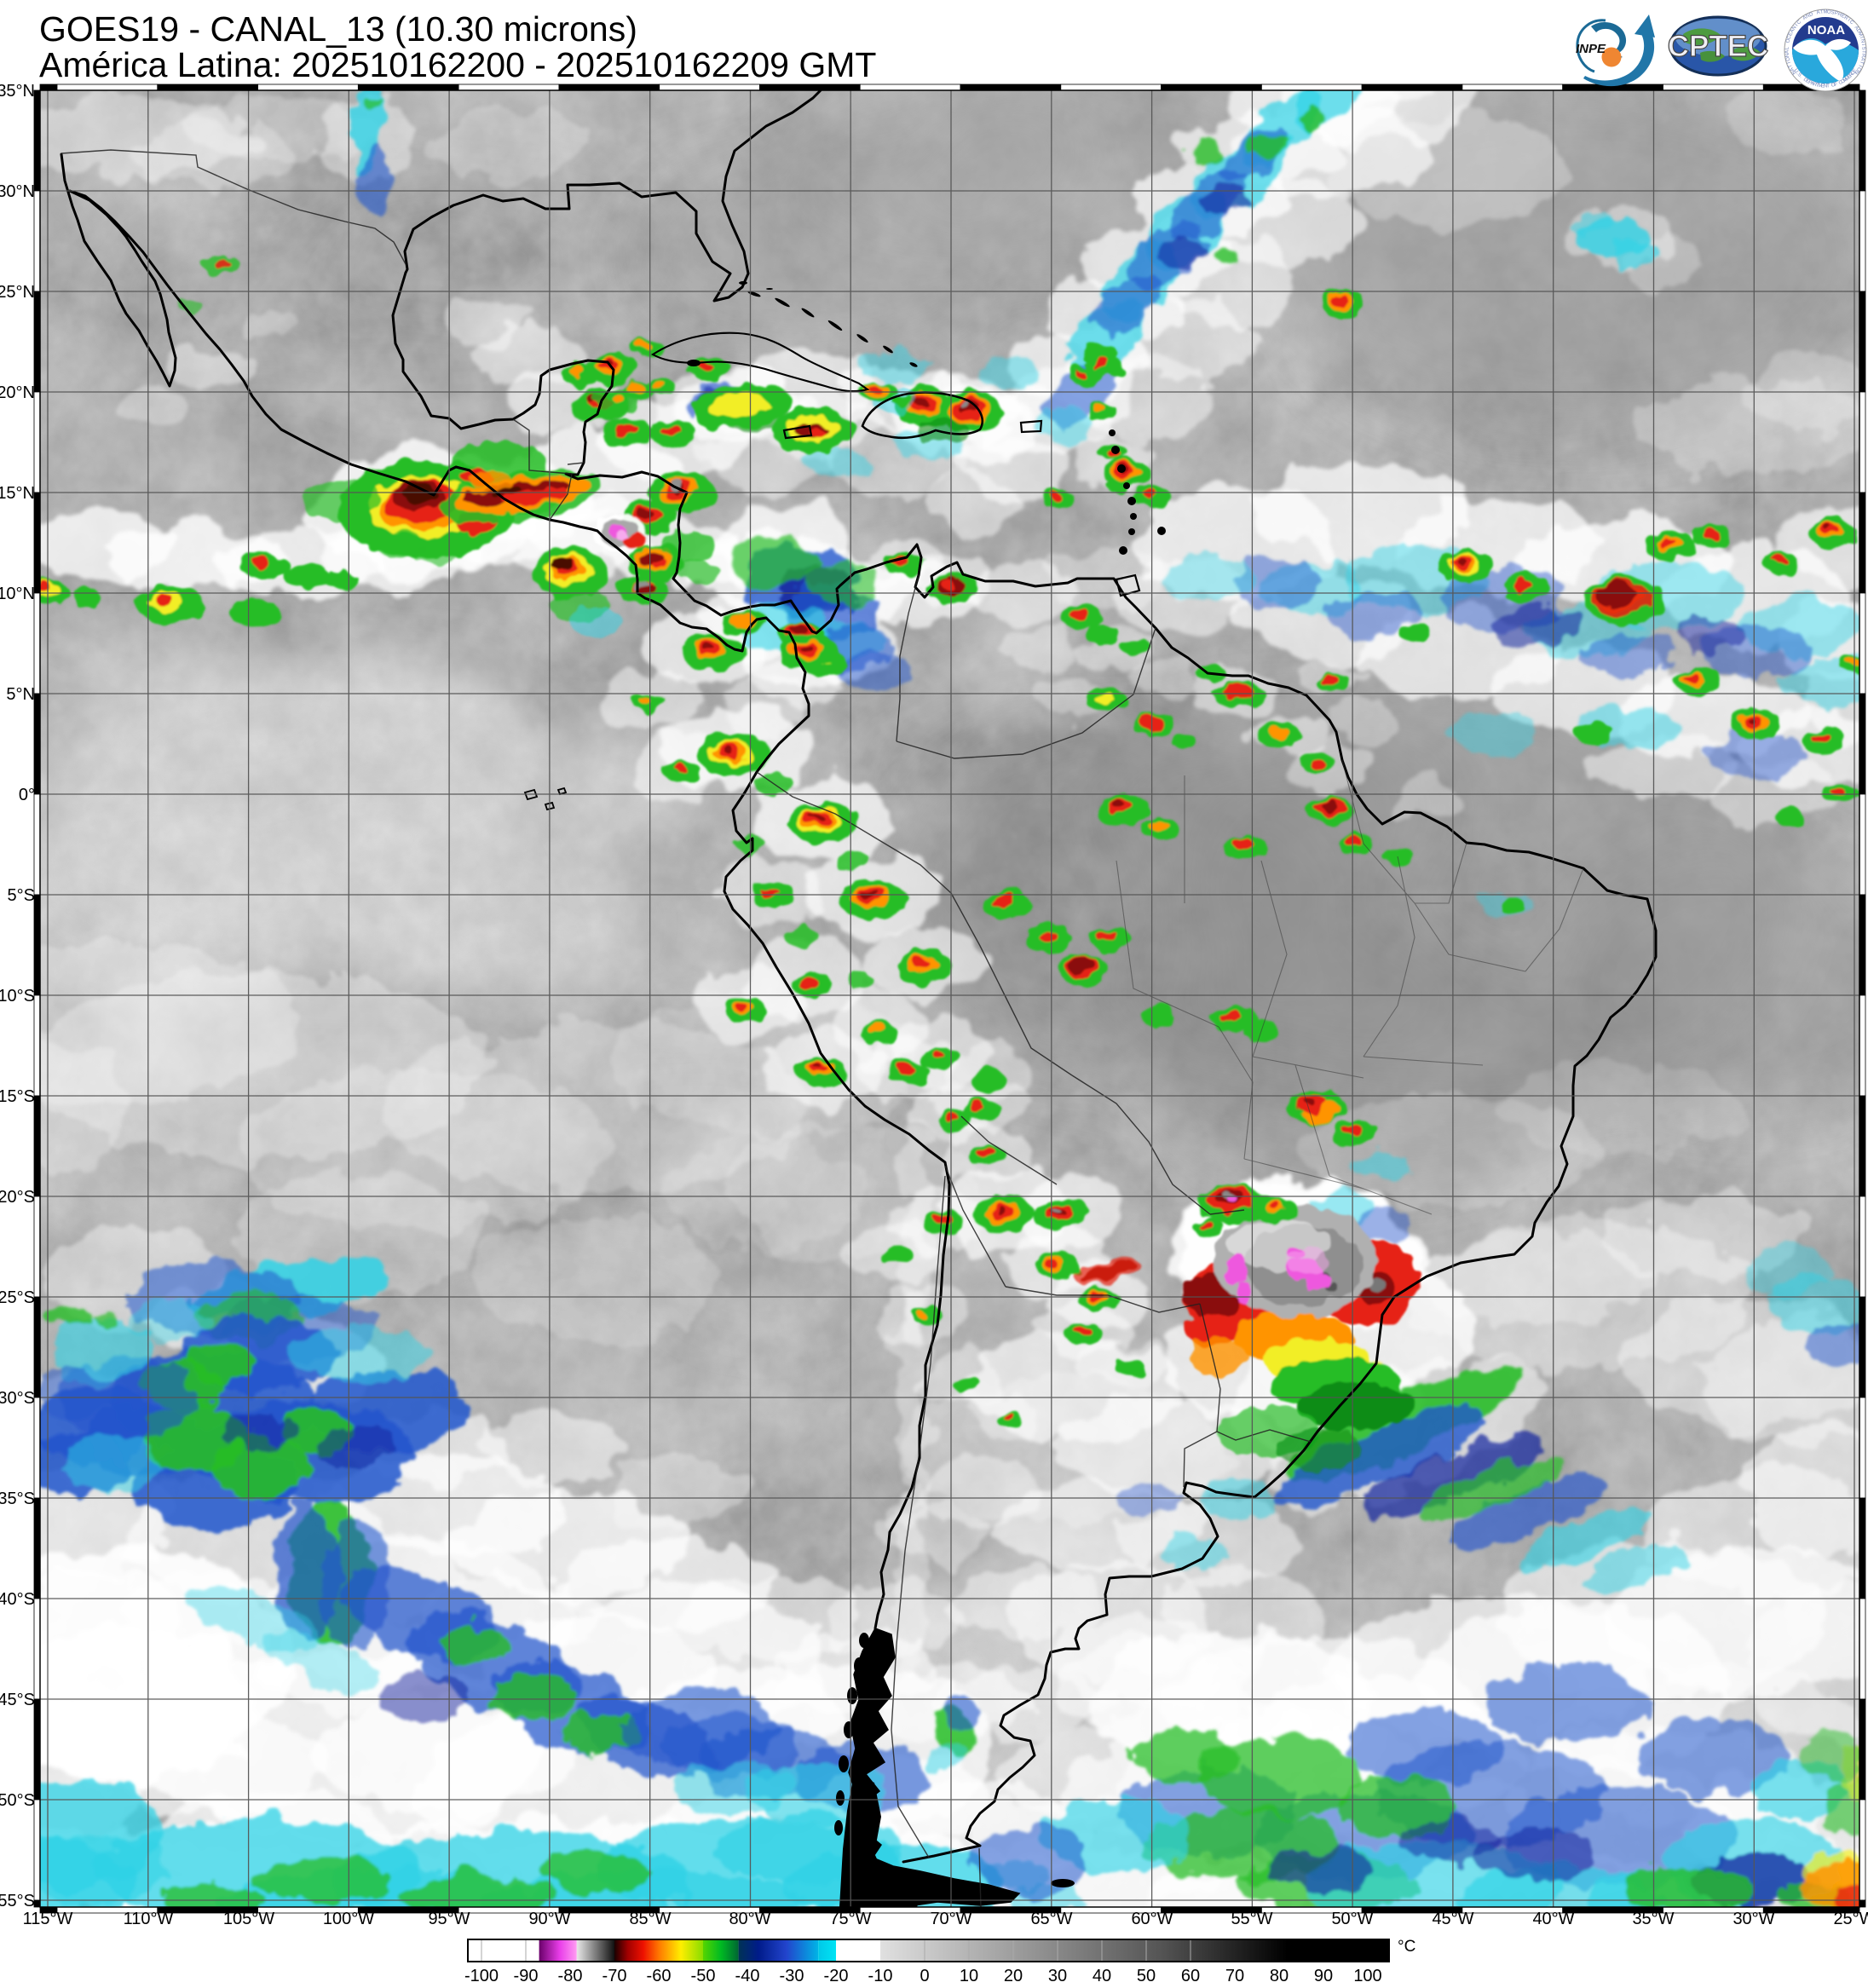 This screenshot has width=1868, height=1988. Describe the element at coordinates (924, 1975) in the screenshot. I see `svg-text: 0` at that location.